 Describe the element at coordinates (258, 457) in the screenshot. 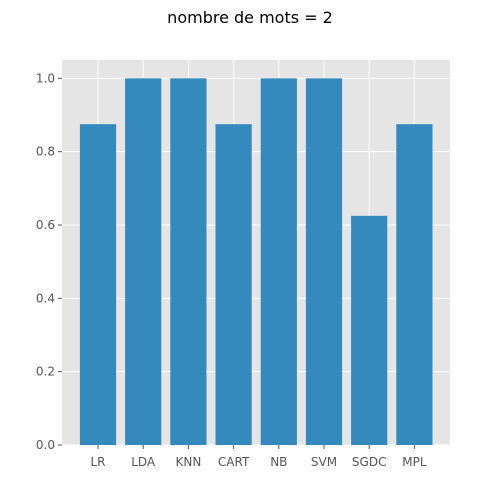

I see `x-axis-ticks: LR LDA KNN CART NB SVM SGDC MPL` at that location.